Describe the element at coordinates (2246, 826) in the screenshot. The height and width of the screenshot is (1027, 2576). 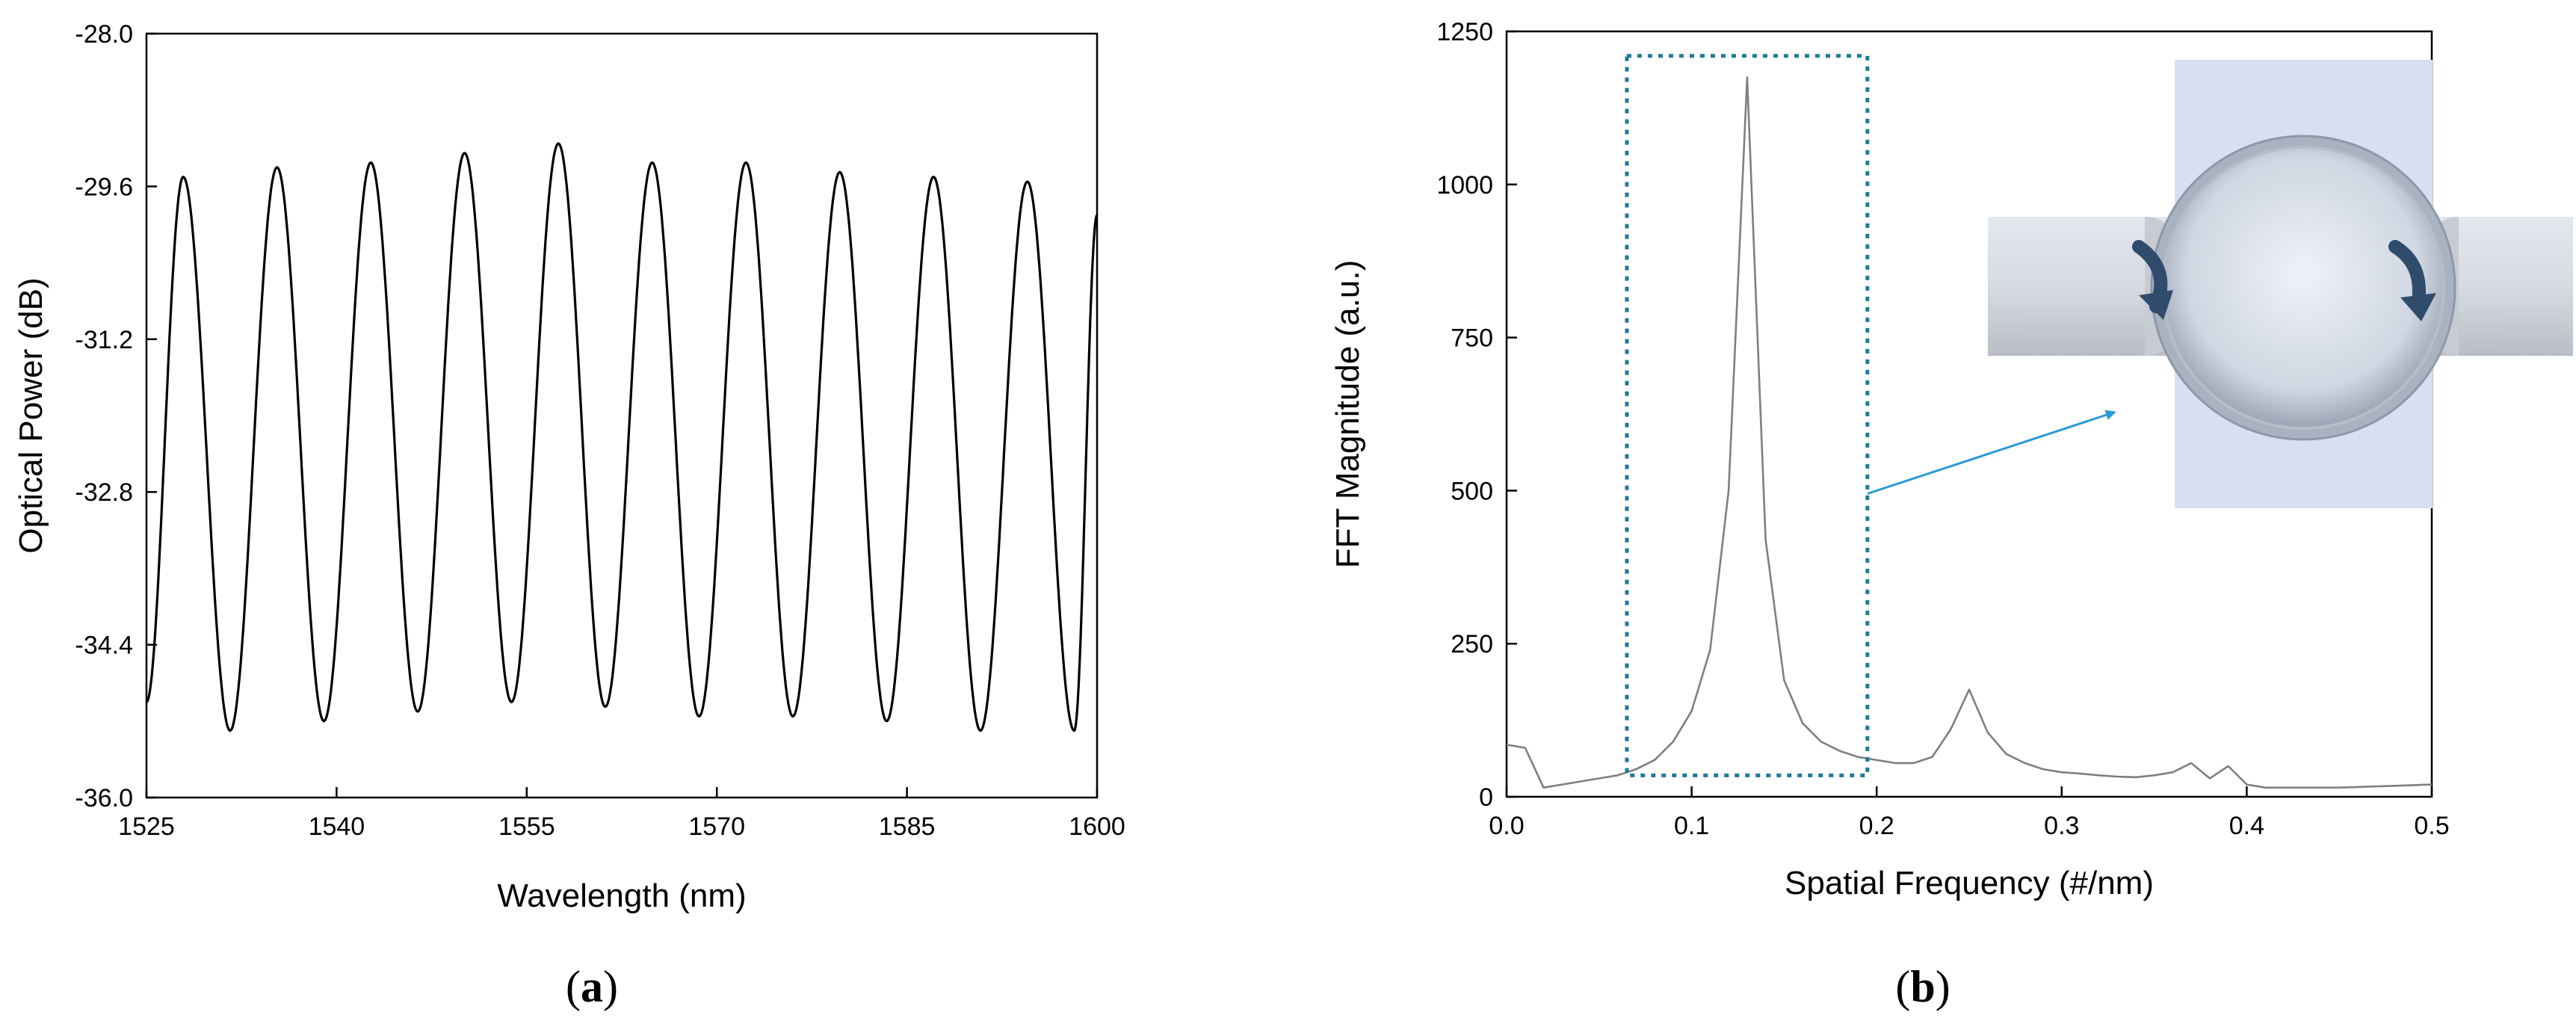
I see `x-tick-label-b: 0.4` at that location.